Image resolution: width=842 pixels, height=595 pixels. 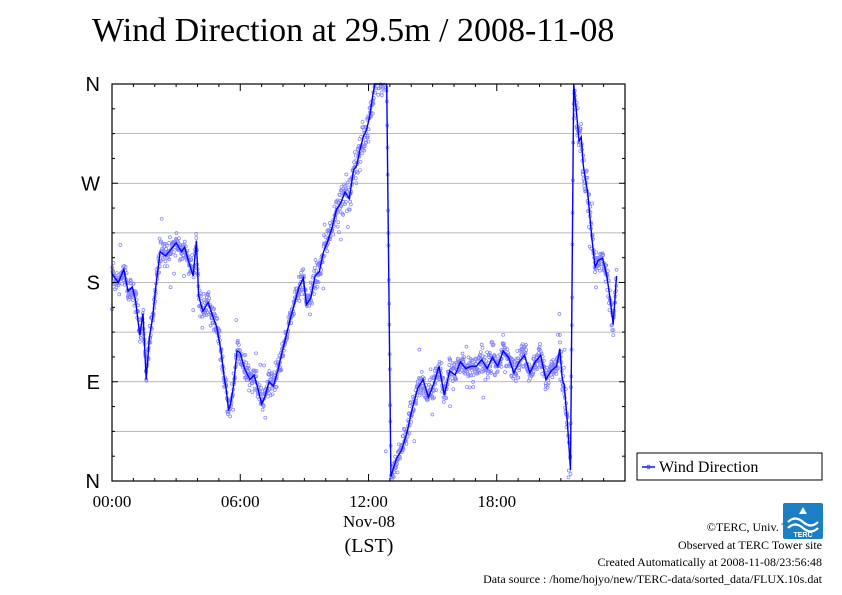 What do you see at coordinates (803, 521) in the screenshot?
I see `terc-logo-icon: TERC` at bounding box center [803, 521].